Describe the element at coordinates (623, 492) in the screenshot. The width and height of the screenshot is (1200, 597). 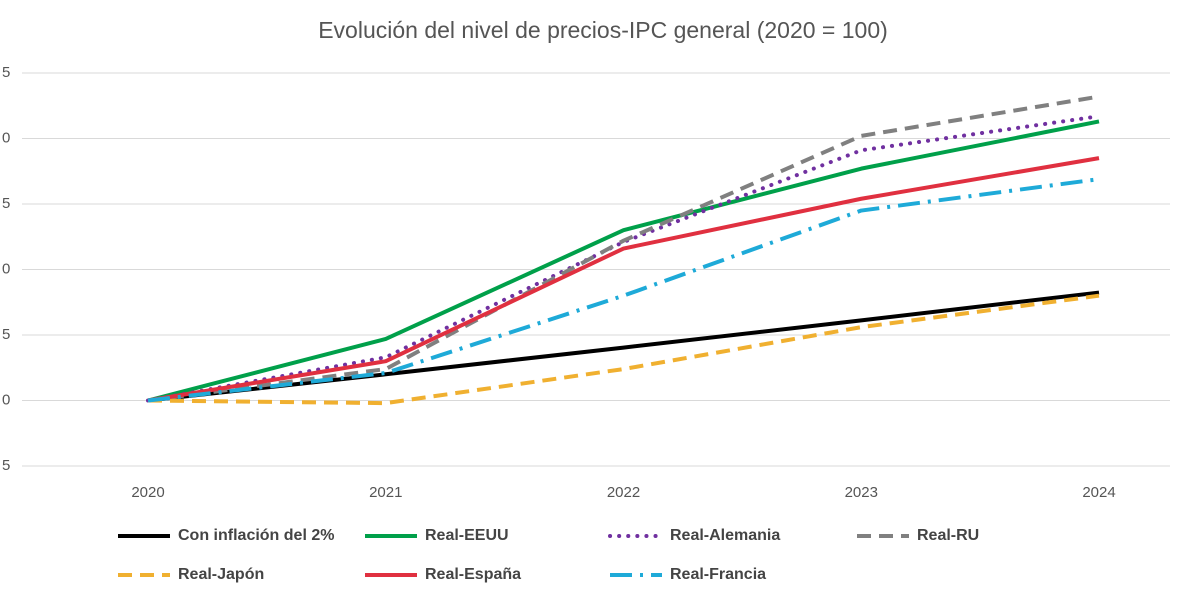
I see `x-tick-label: 2022` at that location.